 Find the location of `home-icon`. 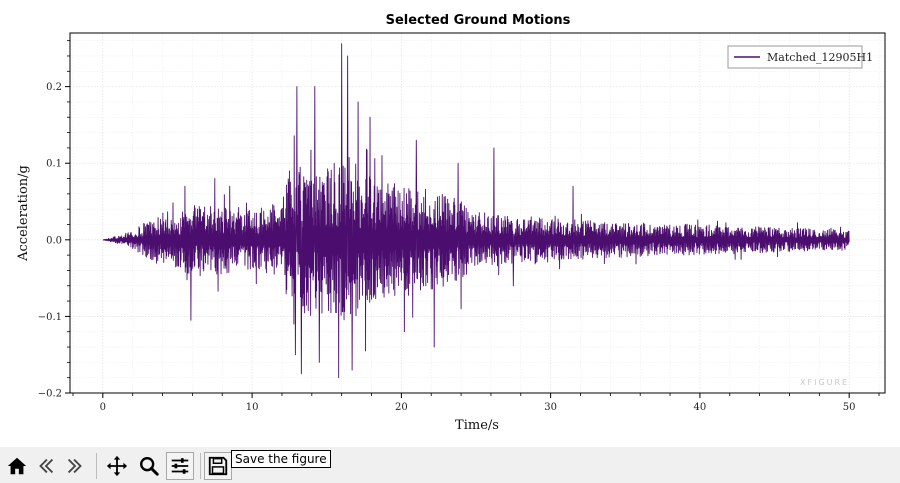

home-icon is located at coordinates (17, 466).